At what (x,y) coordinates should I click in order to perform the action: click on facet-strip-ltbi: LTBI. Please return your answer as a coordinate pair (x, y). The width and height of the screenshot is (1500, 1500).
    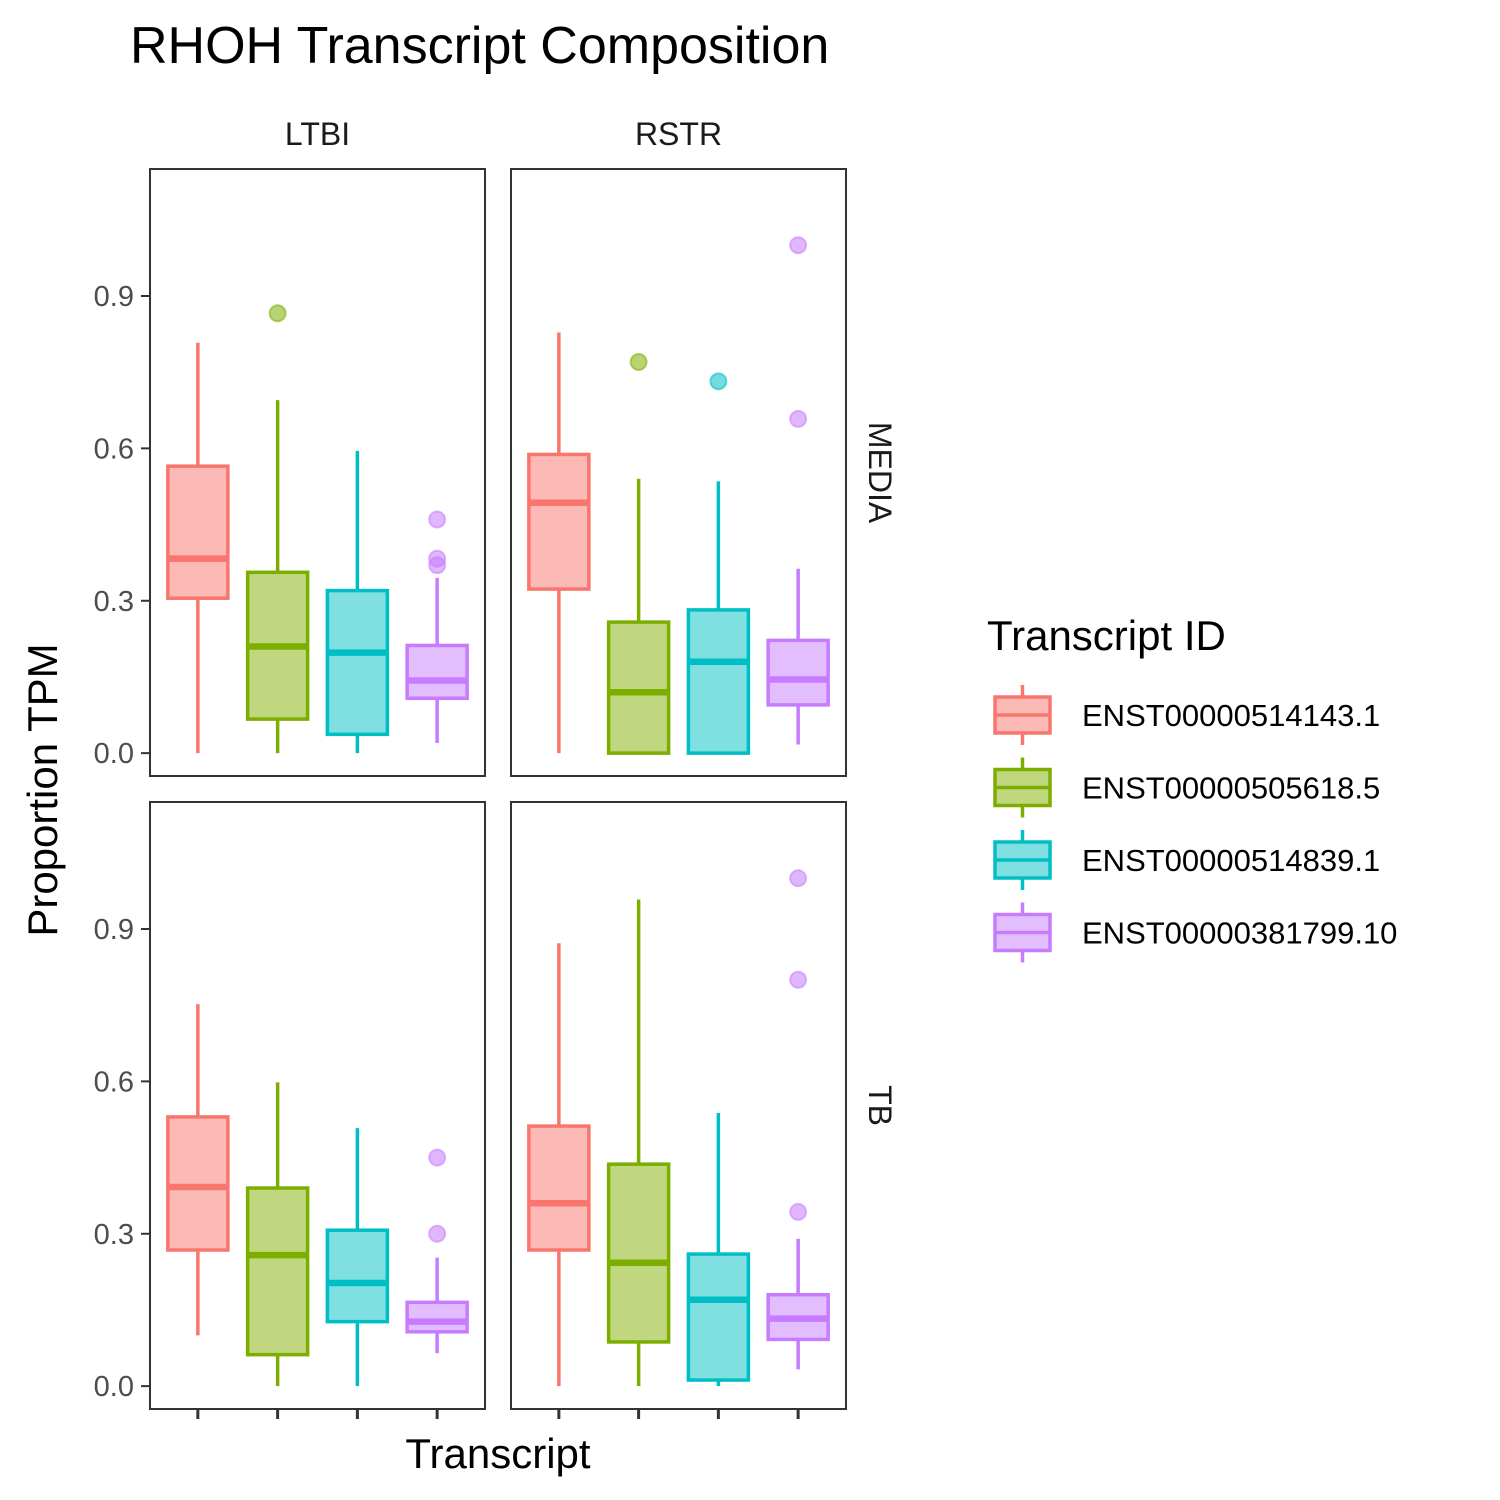
    Looking at the image, I should click on (317, 134).